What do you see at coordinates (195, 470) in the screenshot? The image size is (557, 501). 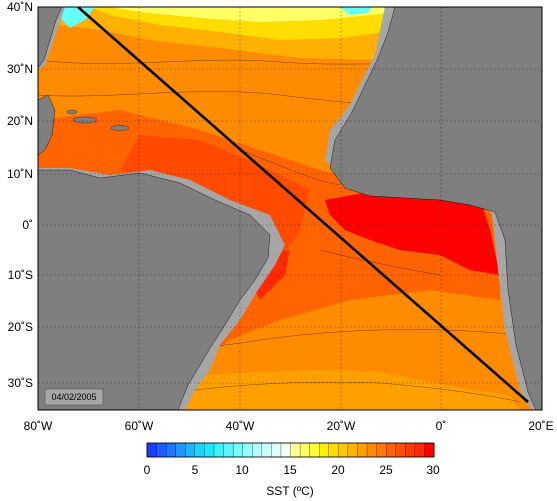 I see `colorbar-tick-5: 5` at bounding box center [195, 470].